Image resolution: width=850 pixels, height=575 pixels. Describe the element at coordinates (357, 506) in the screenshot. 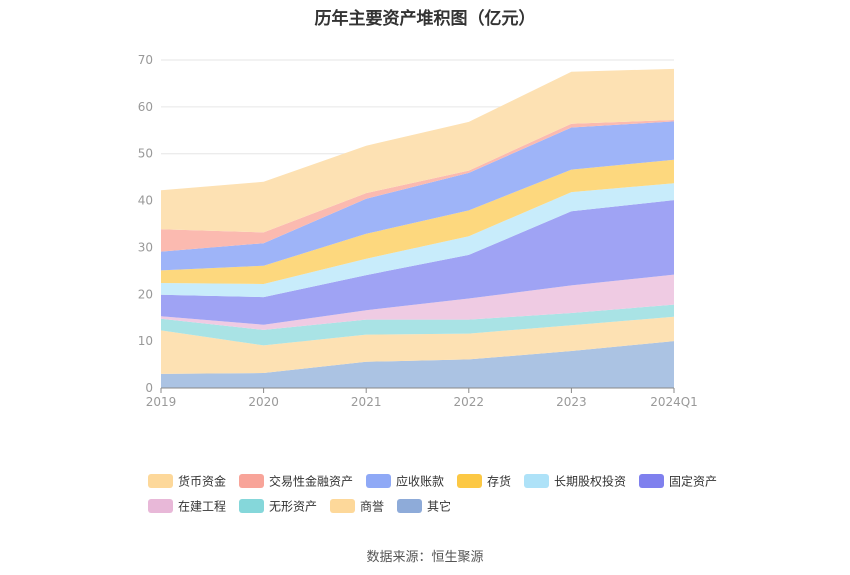

I see `legend-item: 商誉` at that location.